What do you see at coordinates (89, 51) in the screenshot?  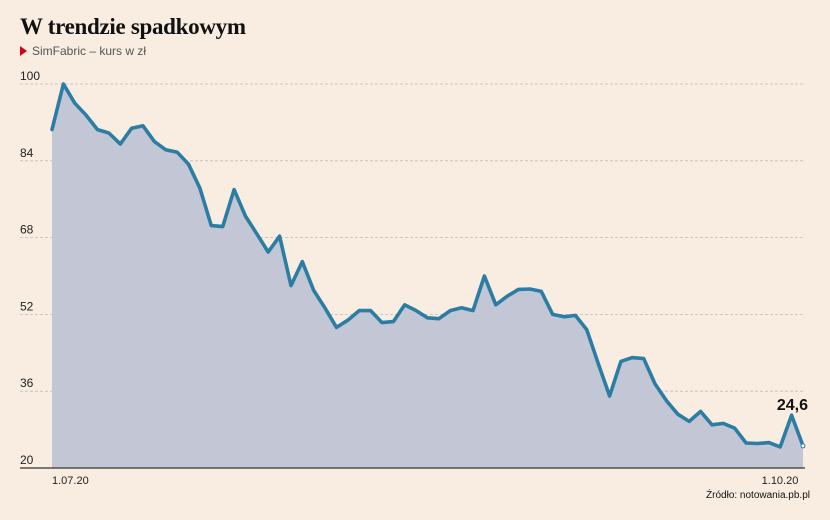 I see `subtitle-text: SimFabric – kurs w zł` at bounding box center [89, 51].